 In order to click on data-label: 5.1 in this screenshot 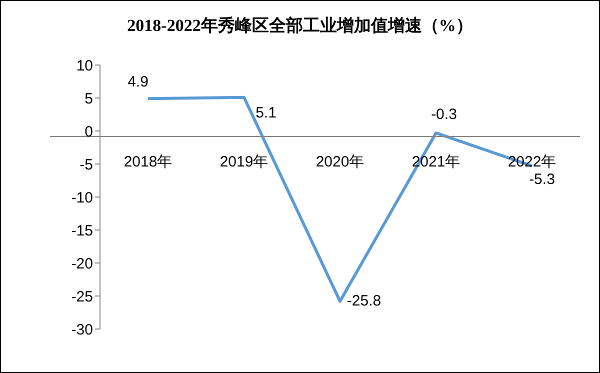, I will do `click(266, 113)`.